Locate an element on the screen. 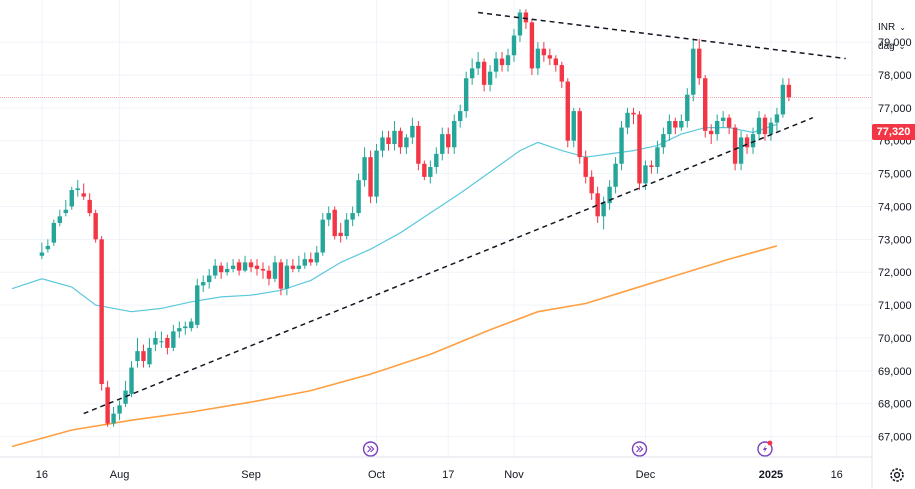 The image size is (915, 489). interval-selector: dag ⌄ is located at coordinates (891, 46).